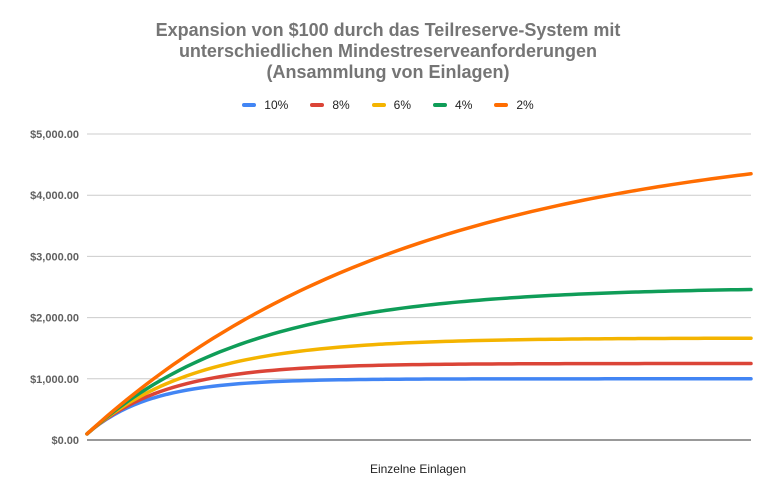 The image size is (776, 501). Describe the element at coordinates (54, 135) in the screenshot. I see `y-tick-label: $5,000.00` at that location.